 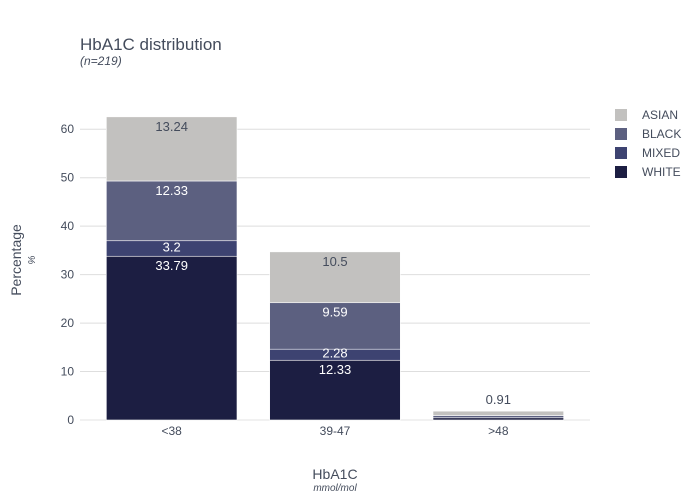 I want to click on legend-item-white: WHITE, so click(x=648, y=172).